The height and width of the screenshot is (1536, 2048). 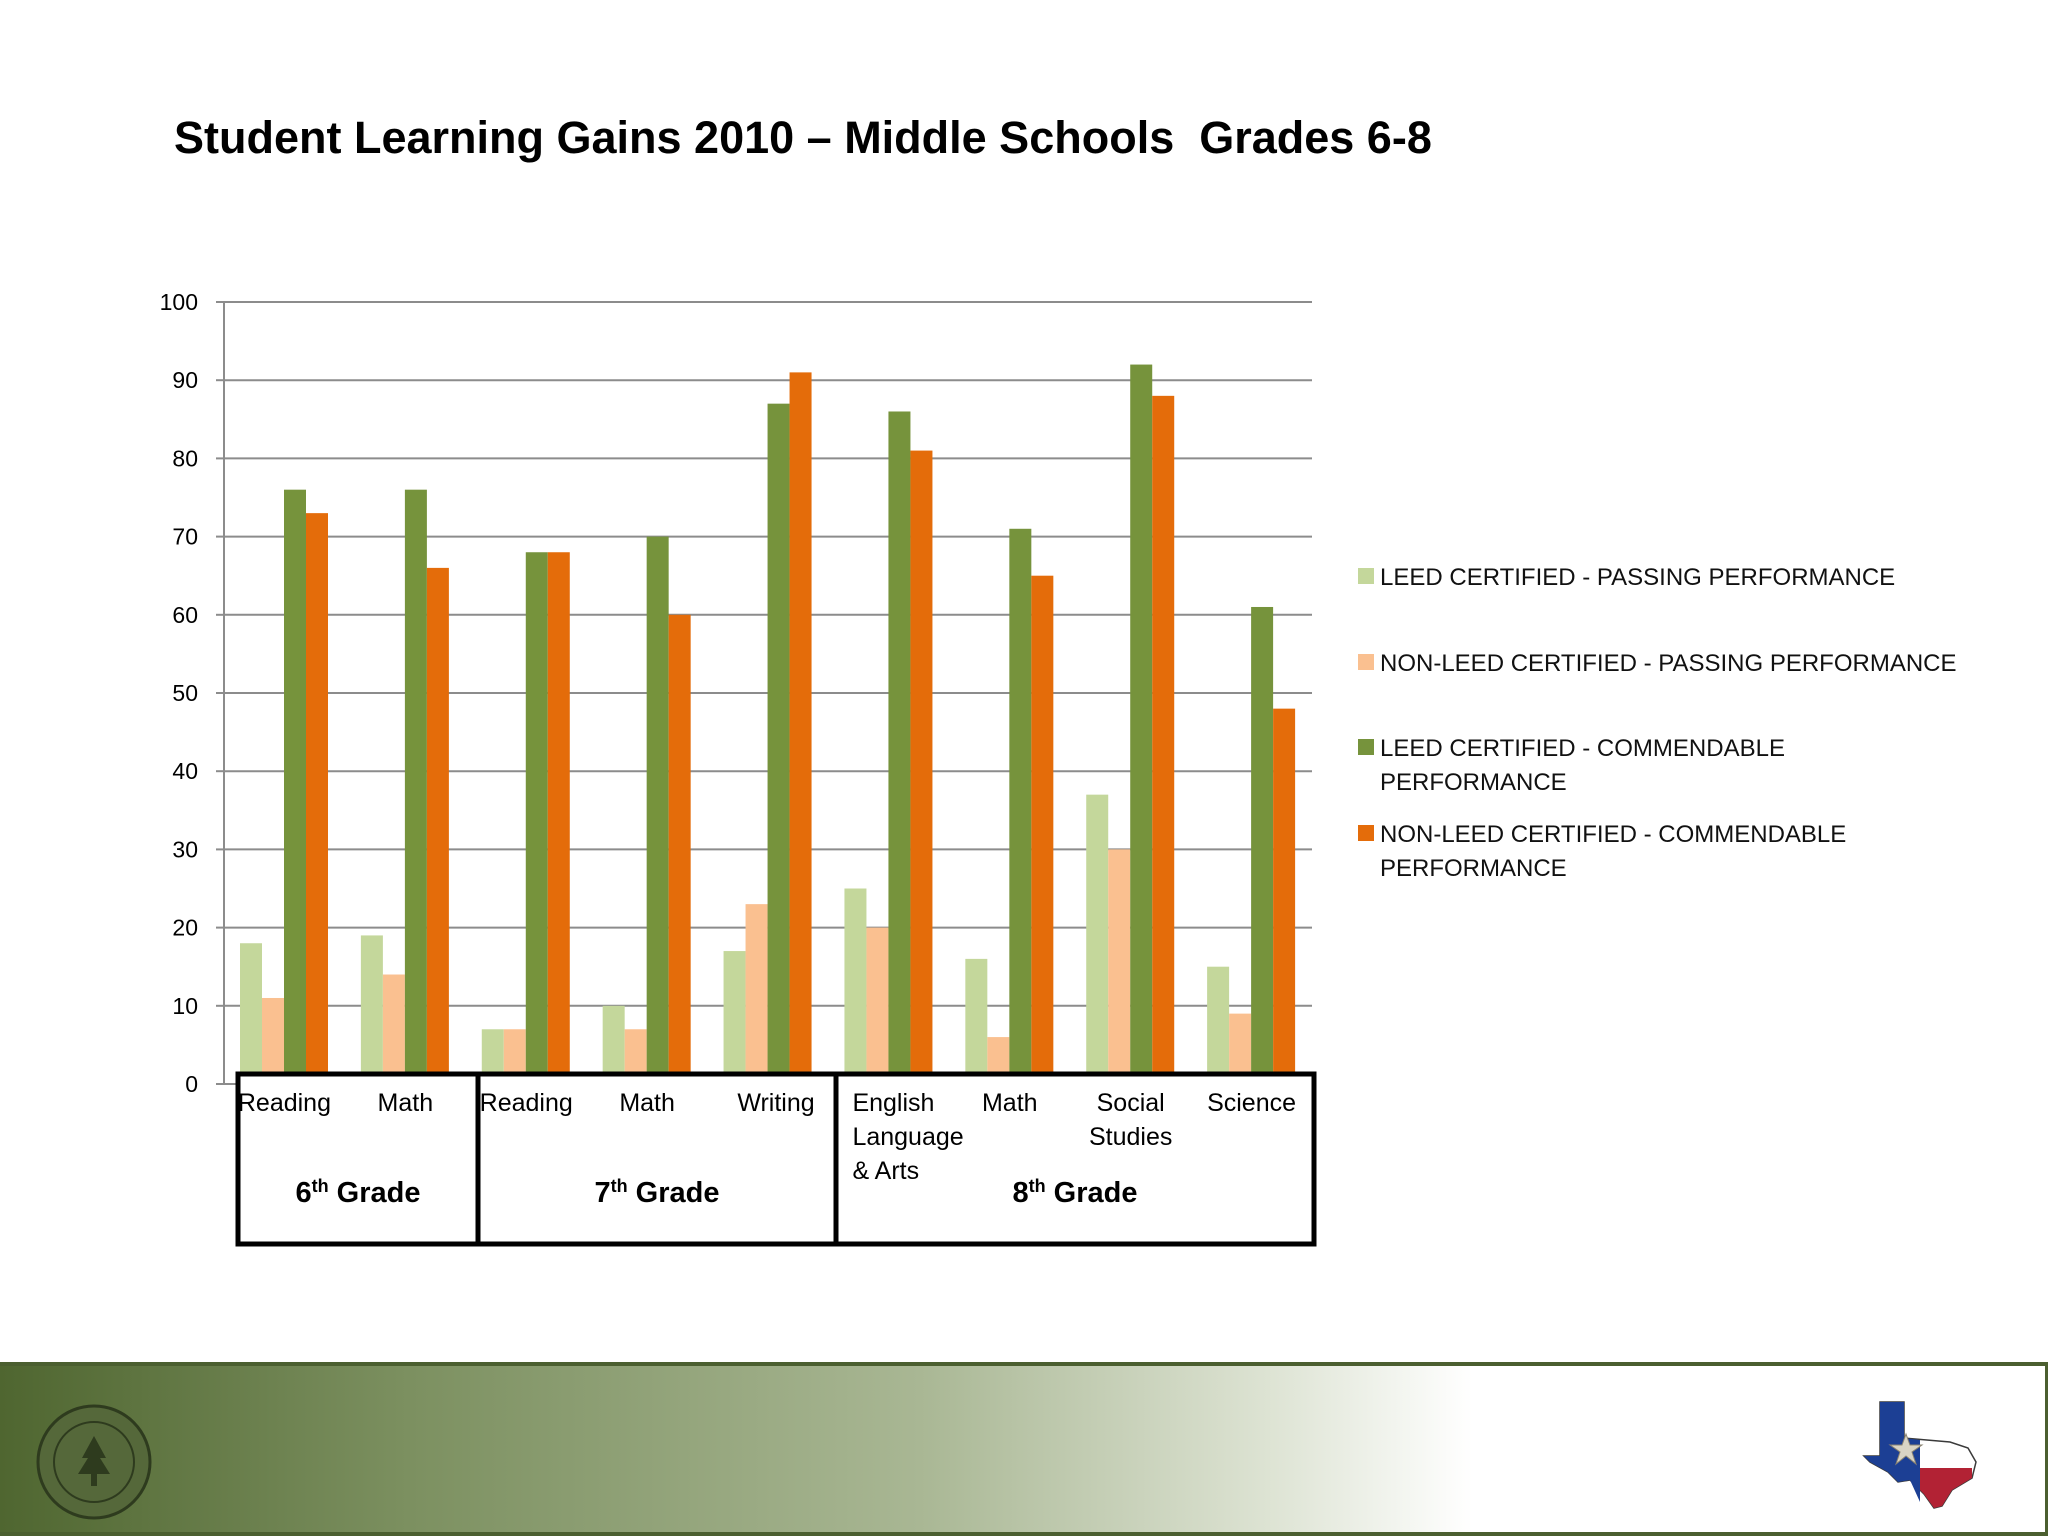 I want to click on y-tick-label: 20, so click(x=185, y=928).